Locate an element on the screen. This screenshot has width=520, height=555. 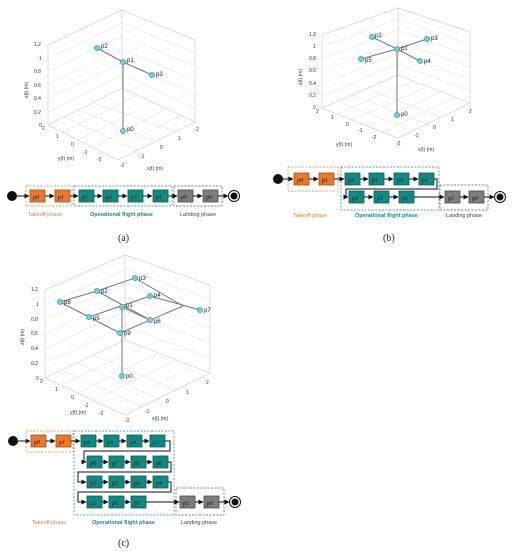
waypoint-label: p5 is located at coordinates (368, 61).